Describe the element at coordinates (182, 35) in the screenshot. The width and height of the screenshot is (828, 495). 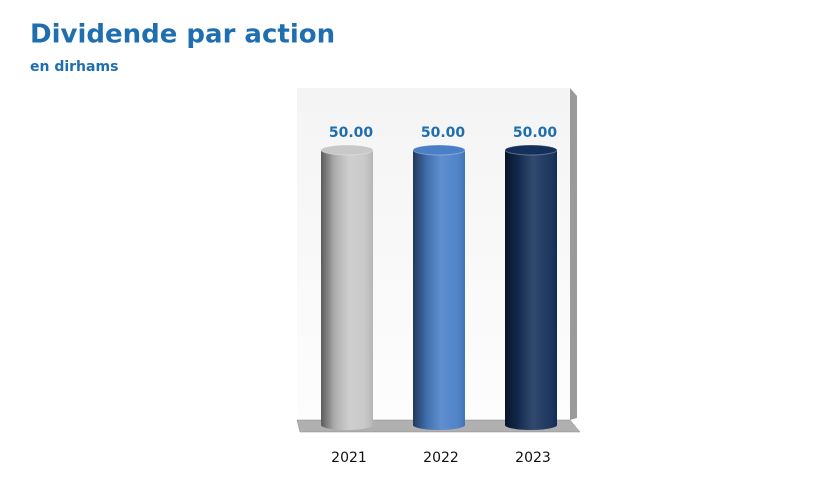
I see `chart-title: Dividende par action` at that location.